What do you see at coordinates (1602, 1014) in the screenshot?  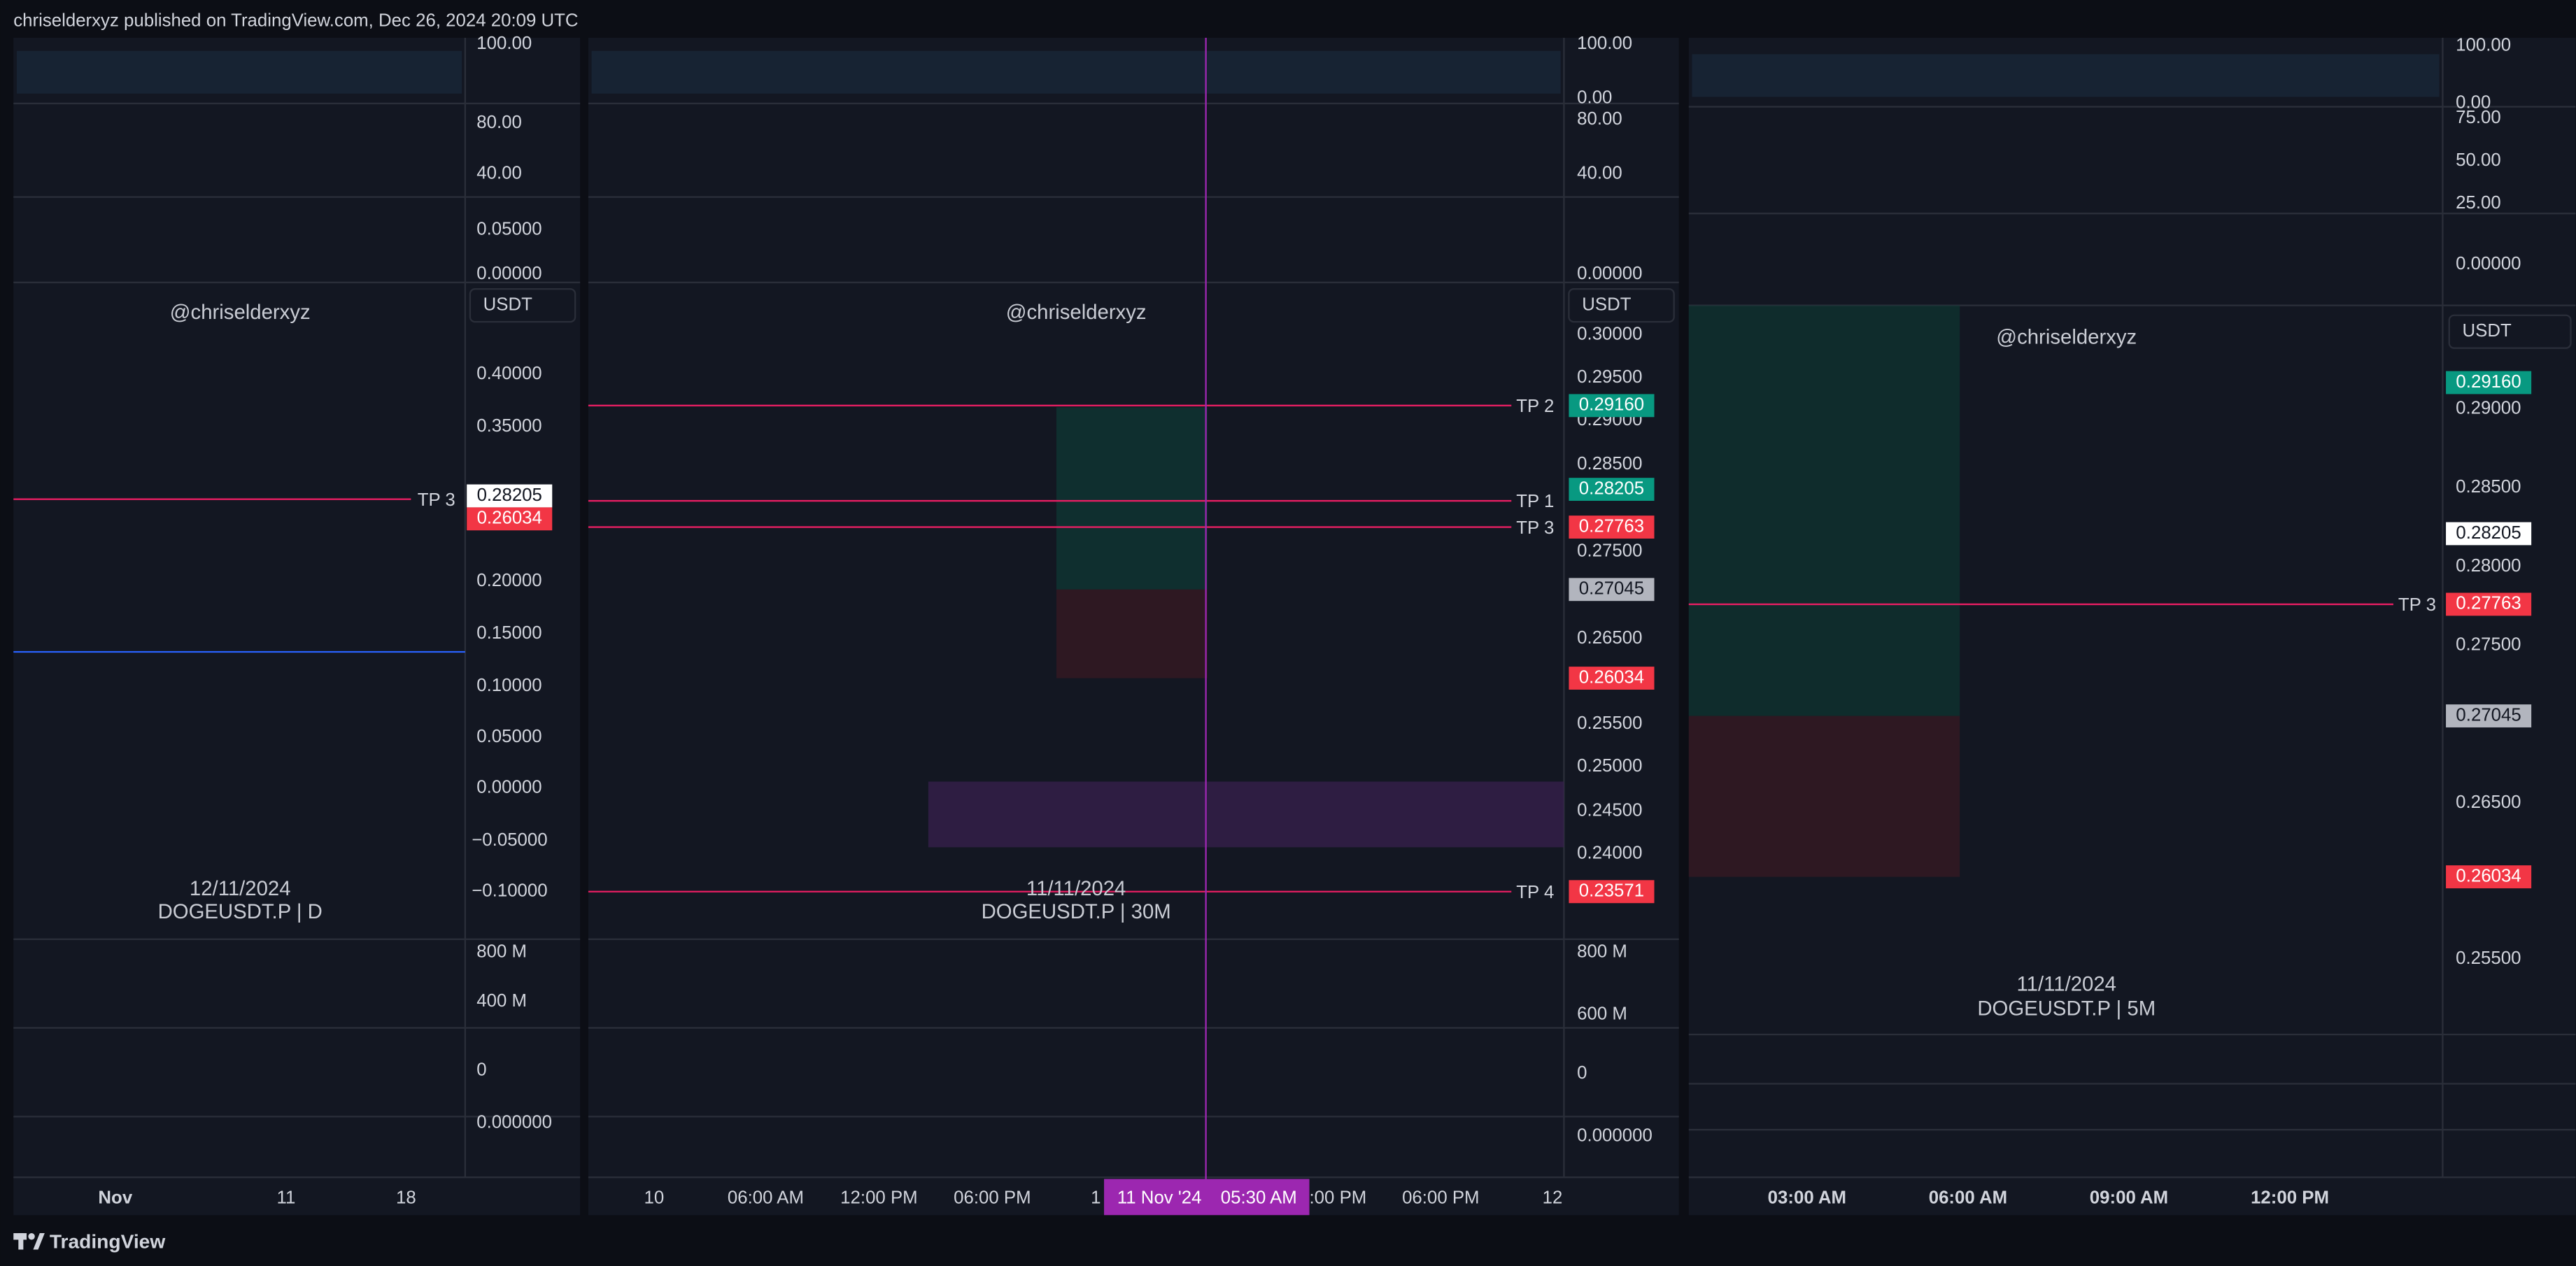 I see `volume-axis-label: 600 M` at bounding box center [1602, 1014].